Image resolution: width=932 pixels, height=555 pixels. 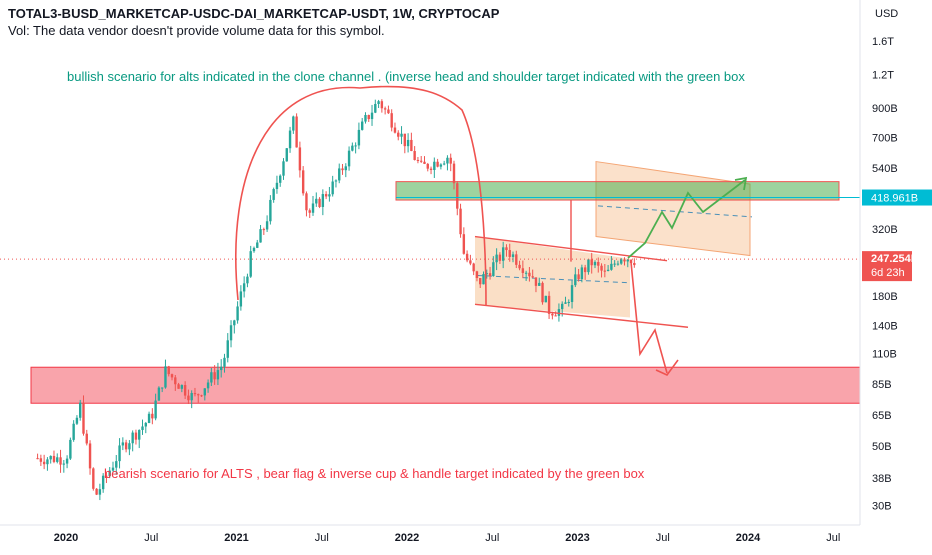 I want to click on countdown-text: 6d 23h, so click(x=888, y=273).